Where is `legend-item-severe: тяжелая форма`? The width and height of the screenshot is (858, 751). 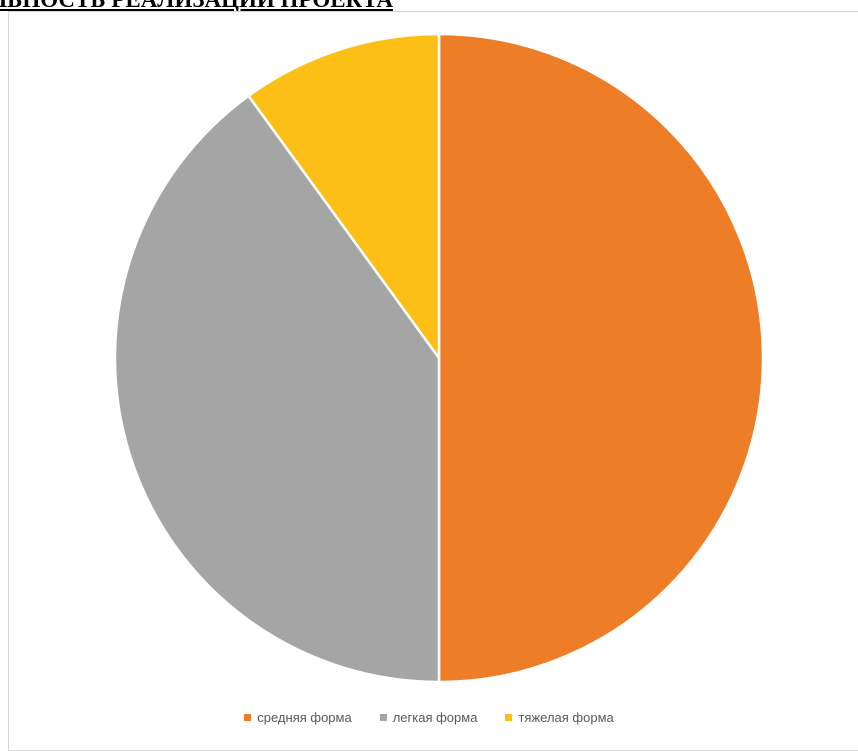
legend-item-severe: тяжелая форма is located at coordinates (559, 717).